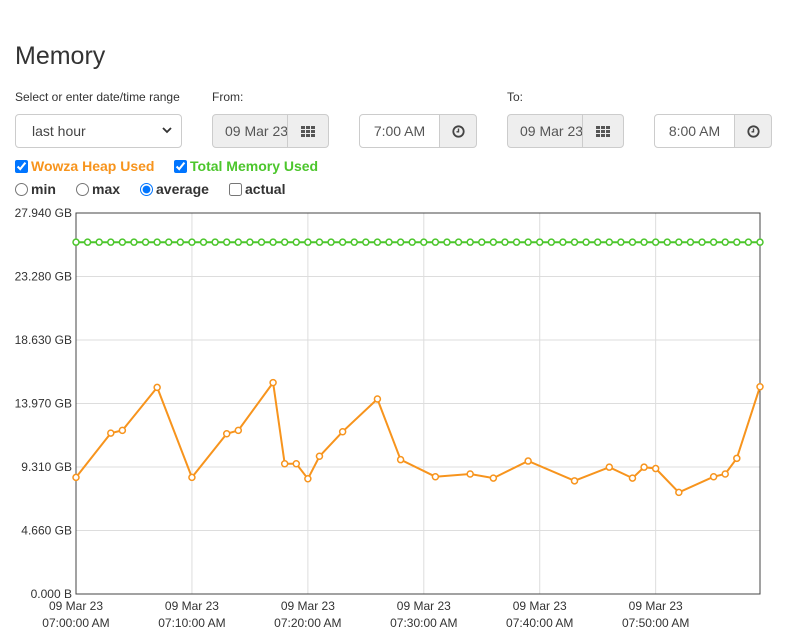  I want to click on to-date-input: 09 Mar 23, so click(545, 131).